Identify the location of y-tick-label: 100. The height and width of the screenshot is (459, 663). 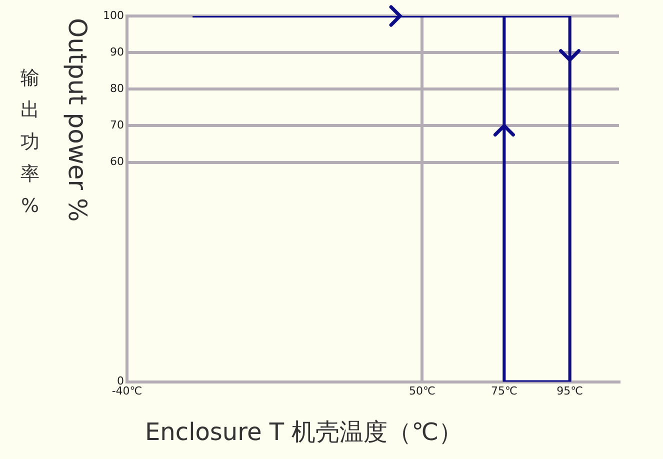
(113, 15).